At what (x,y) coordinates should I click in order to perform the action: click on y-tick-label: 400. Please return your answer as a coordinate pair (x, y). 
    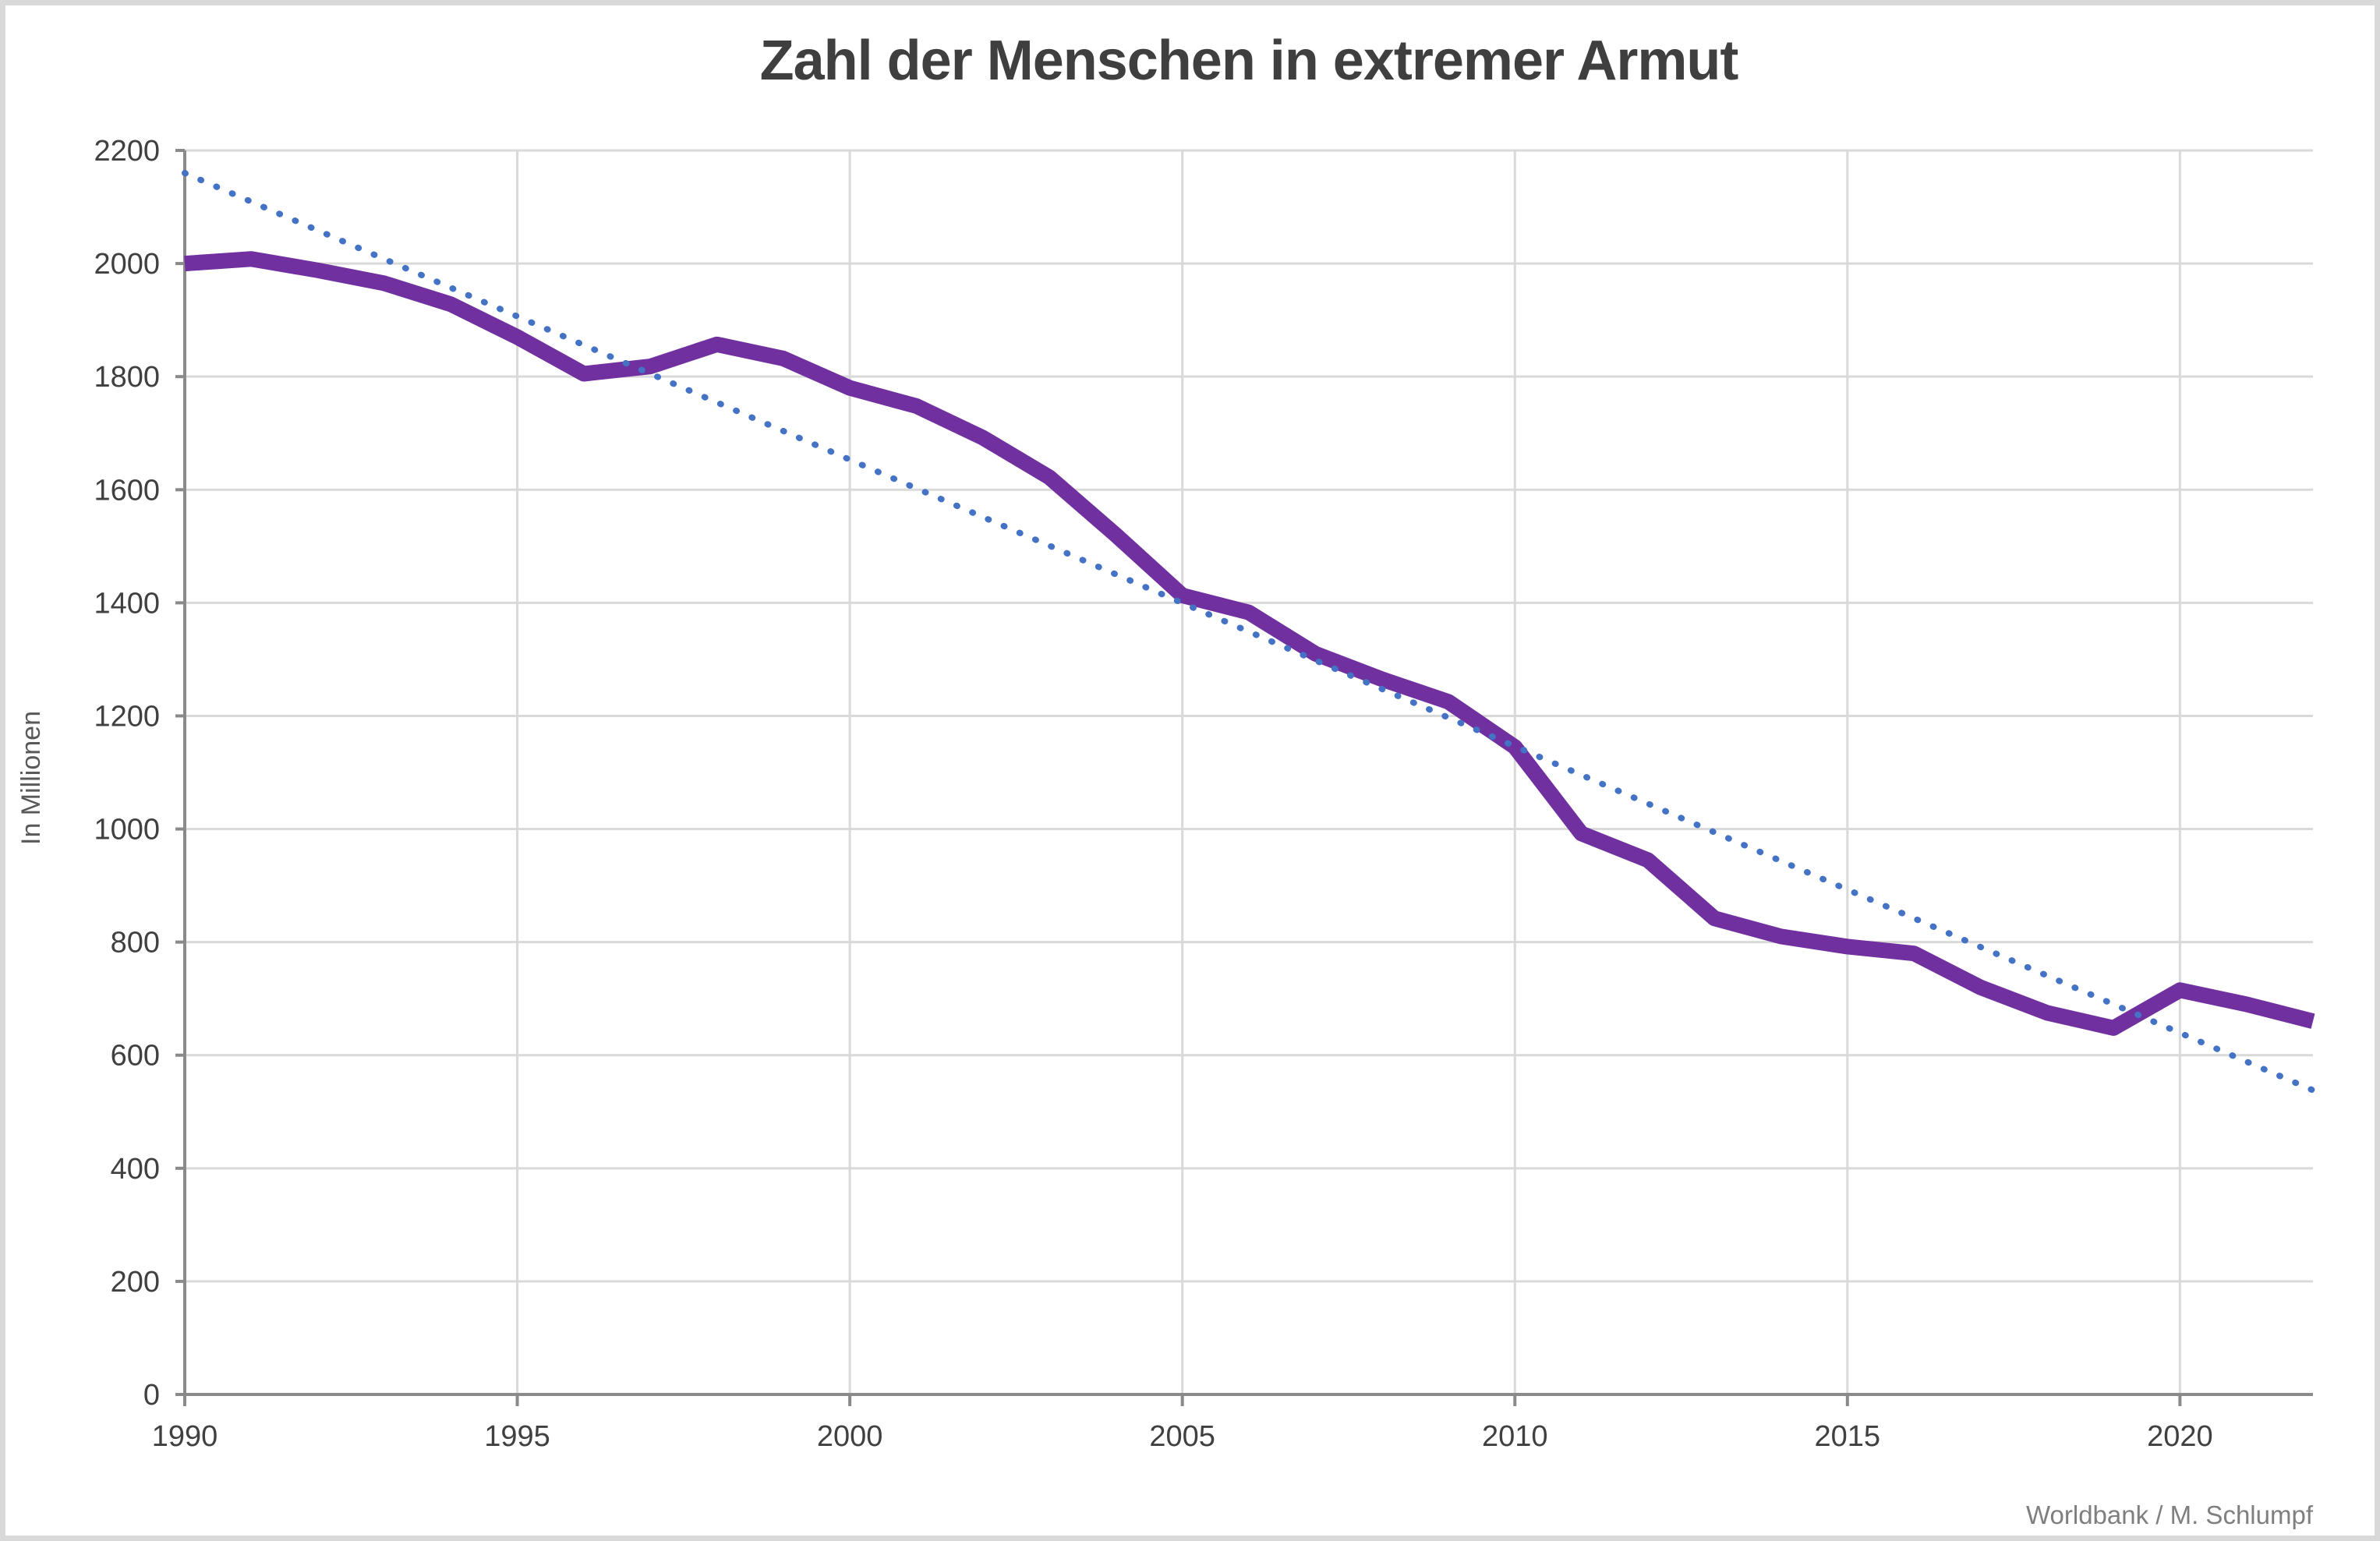
    Looking at the image, I should click on (135, 1170).